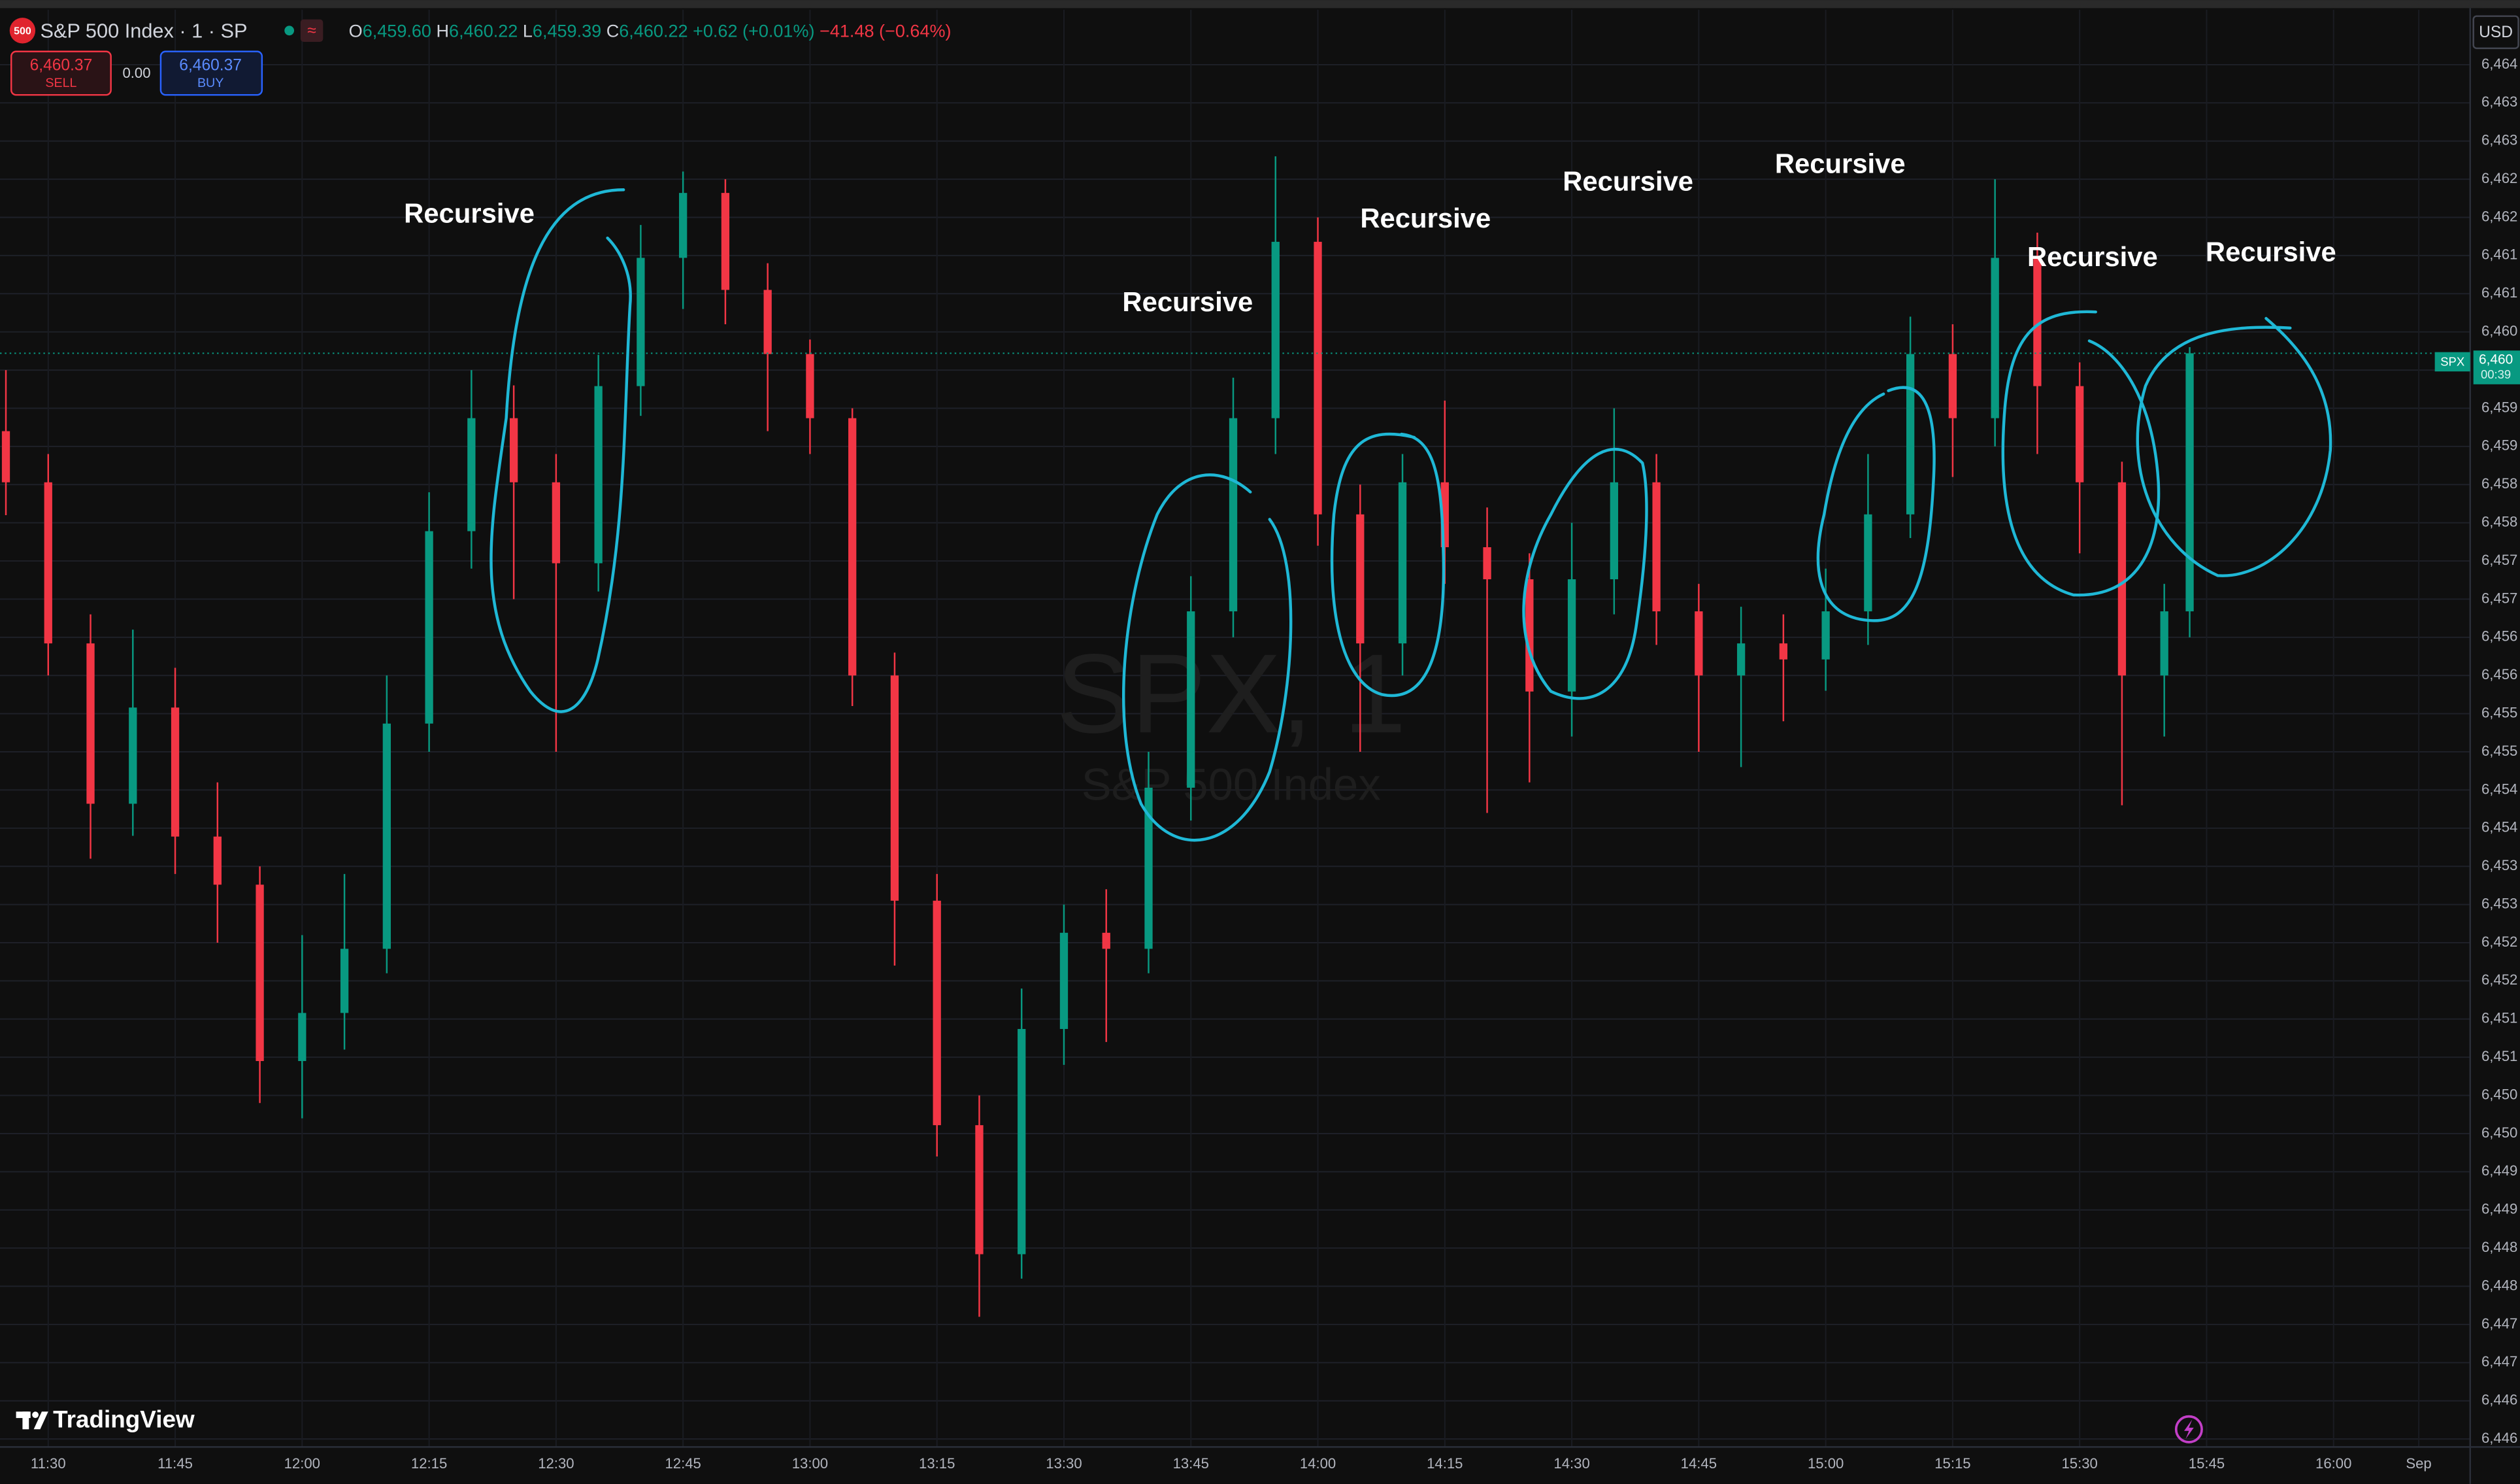  I want to click on y-tick-label: 6,457, so click(2499, 598).